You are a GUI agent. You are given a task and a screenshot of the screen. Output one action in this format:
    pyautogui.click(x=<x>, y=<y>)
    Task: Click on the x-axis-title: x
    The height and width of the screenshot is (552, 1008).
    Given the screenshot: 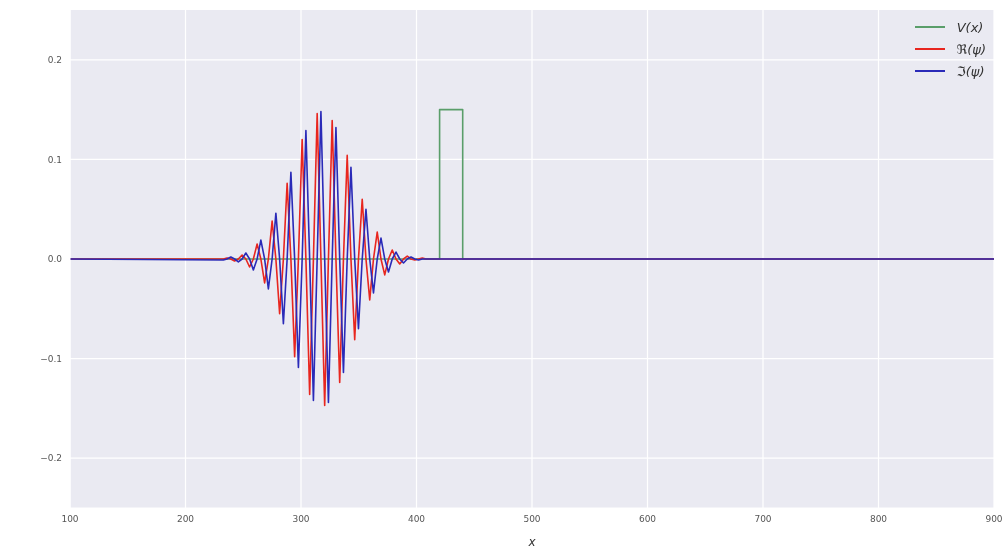 What is the action you would take?
    pyautogui.click(x=532, y=542)
    